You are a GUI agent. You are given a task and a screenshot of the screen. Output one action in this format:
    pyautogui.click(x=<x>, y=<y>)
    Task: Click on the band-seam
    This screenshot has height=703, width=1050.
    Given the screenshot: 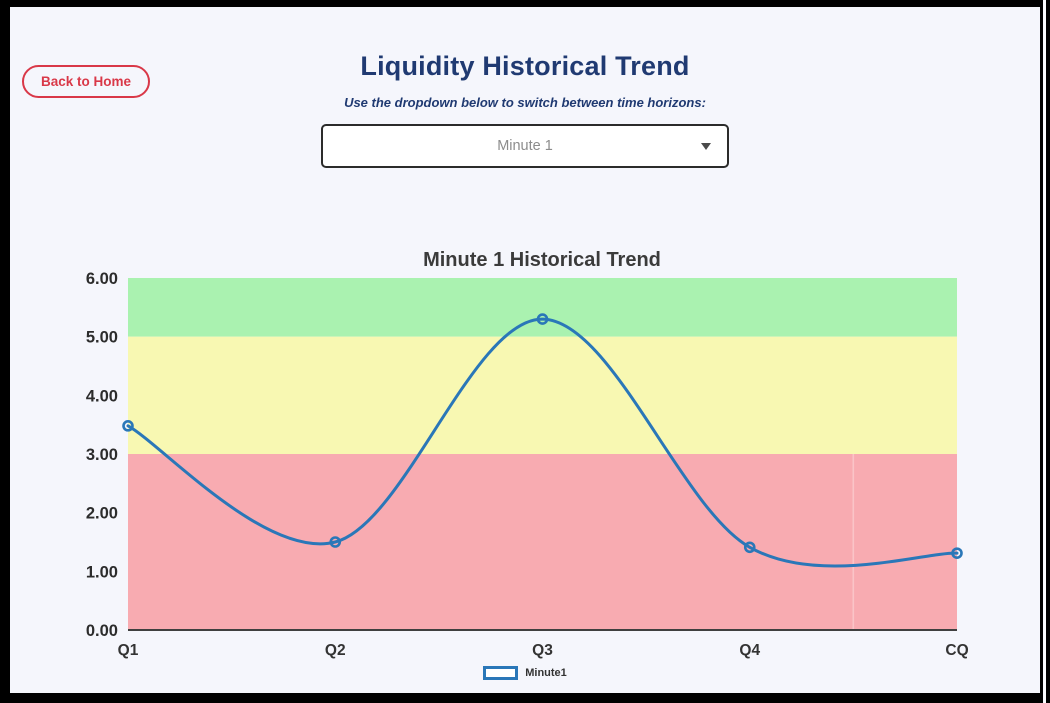 What is the action you would take?
    pyautogui.click(x=853, y=542)
    